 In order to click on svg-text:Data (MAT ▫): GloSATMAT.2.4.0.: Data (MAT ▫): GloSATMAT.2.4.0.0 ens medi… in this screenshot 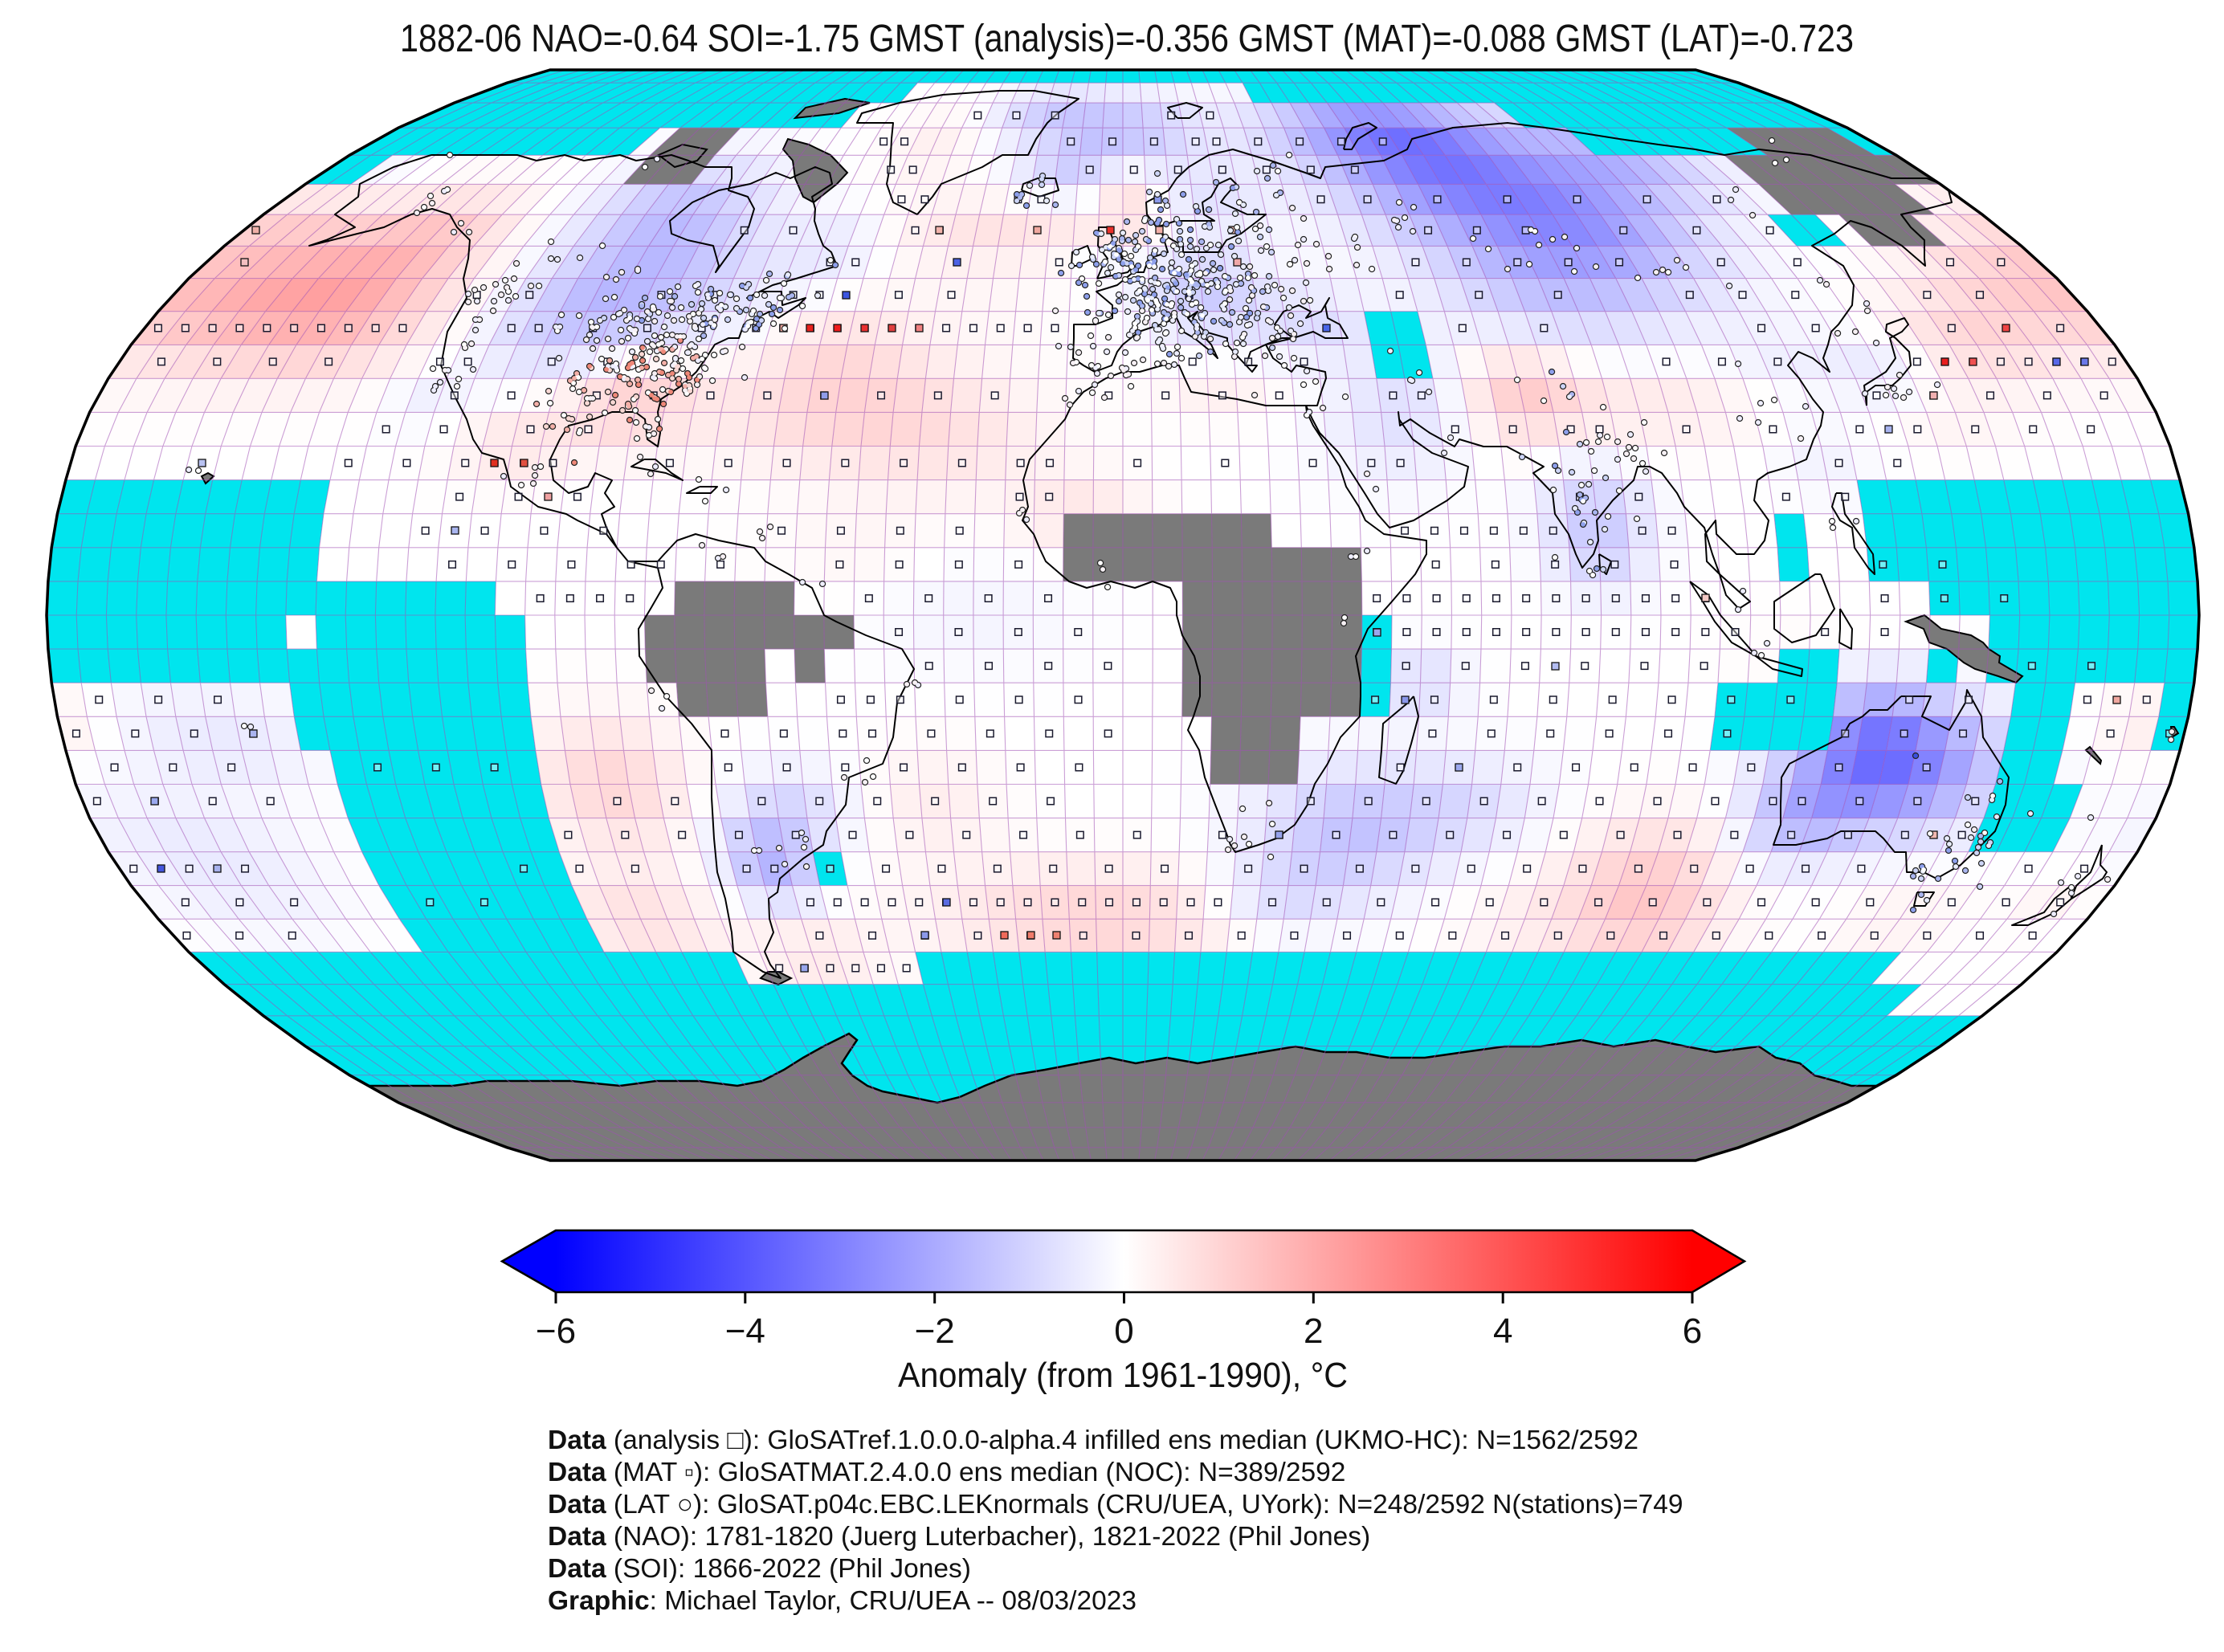, I will do `click(946, 1472)`.